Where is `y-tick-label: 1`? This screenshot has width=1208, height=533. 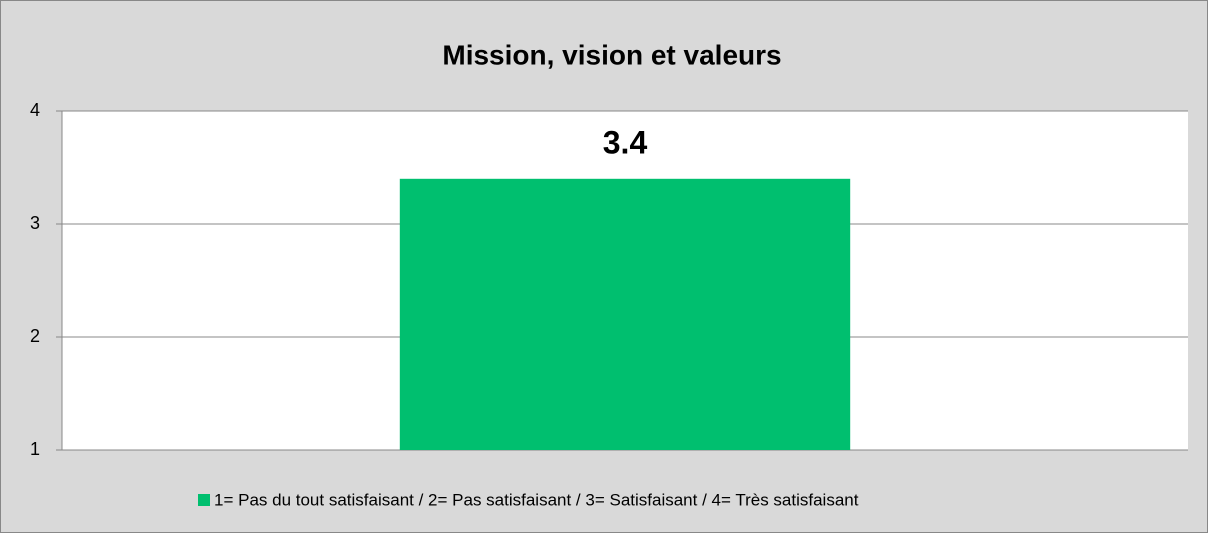
y-tick-label: 1 is located at coordinates (35, 449).